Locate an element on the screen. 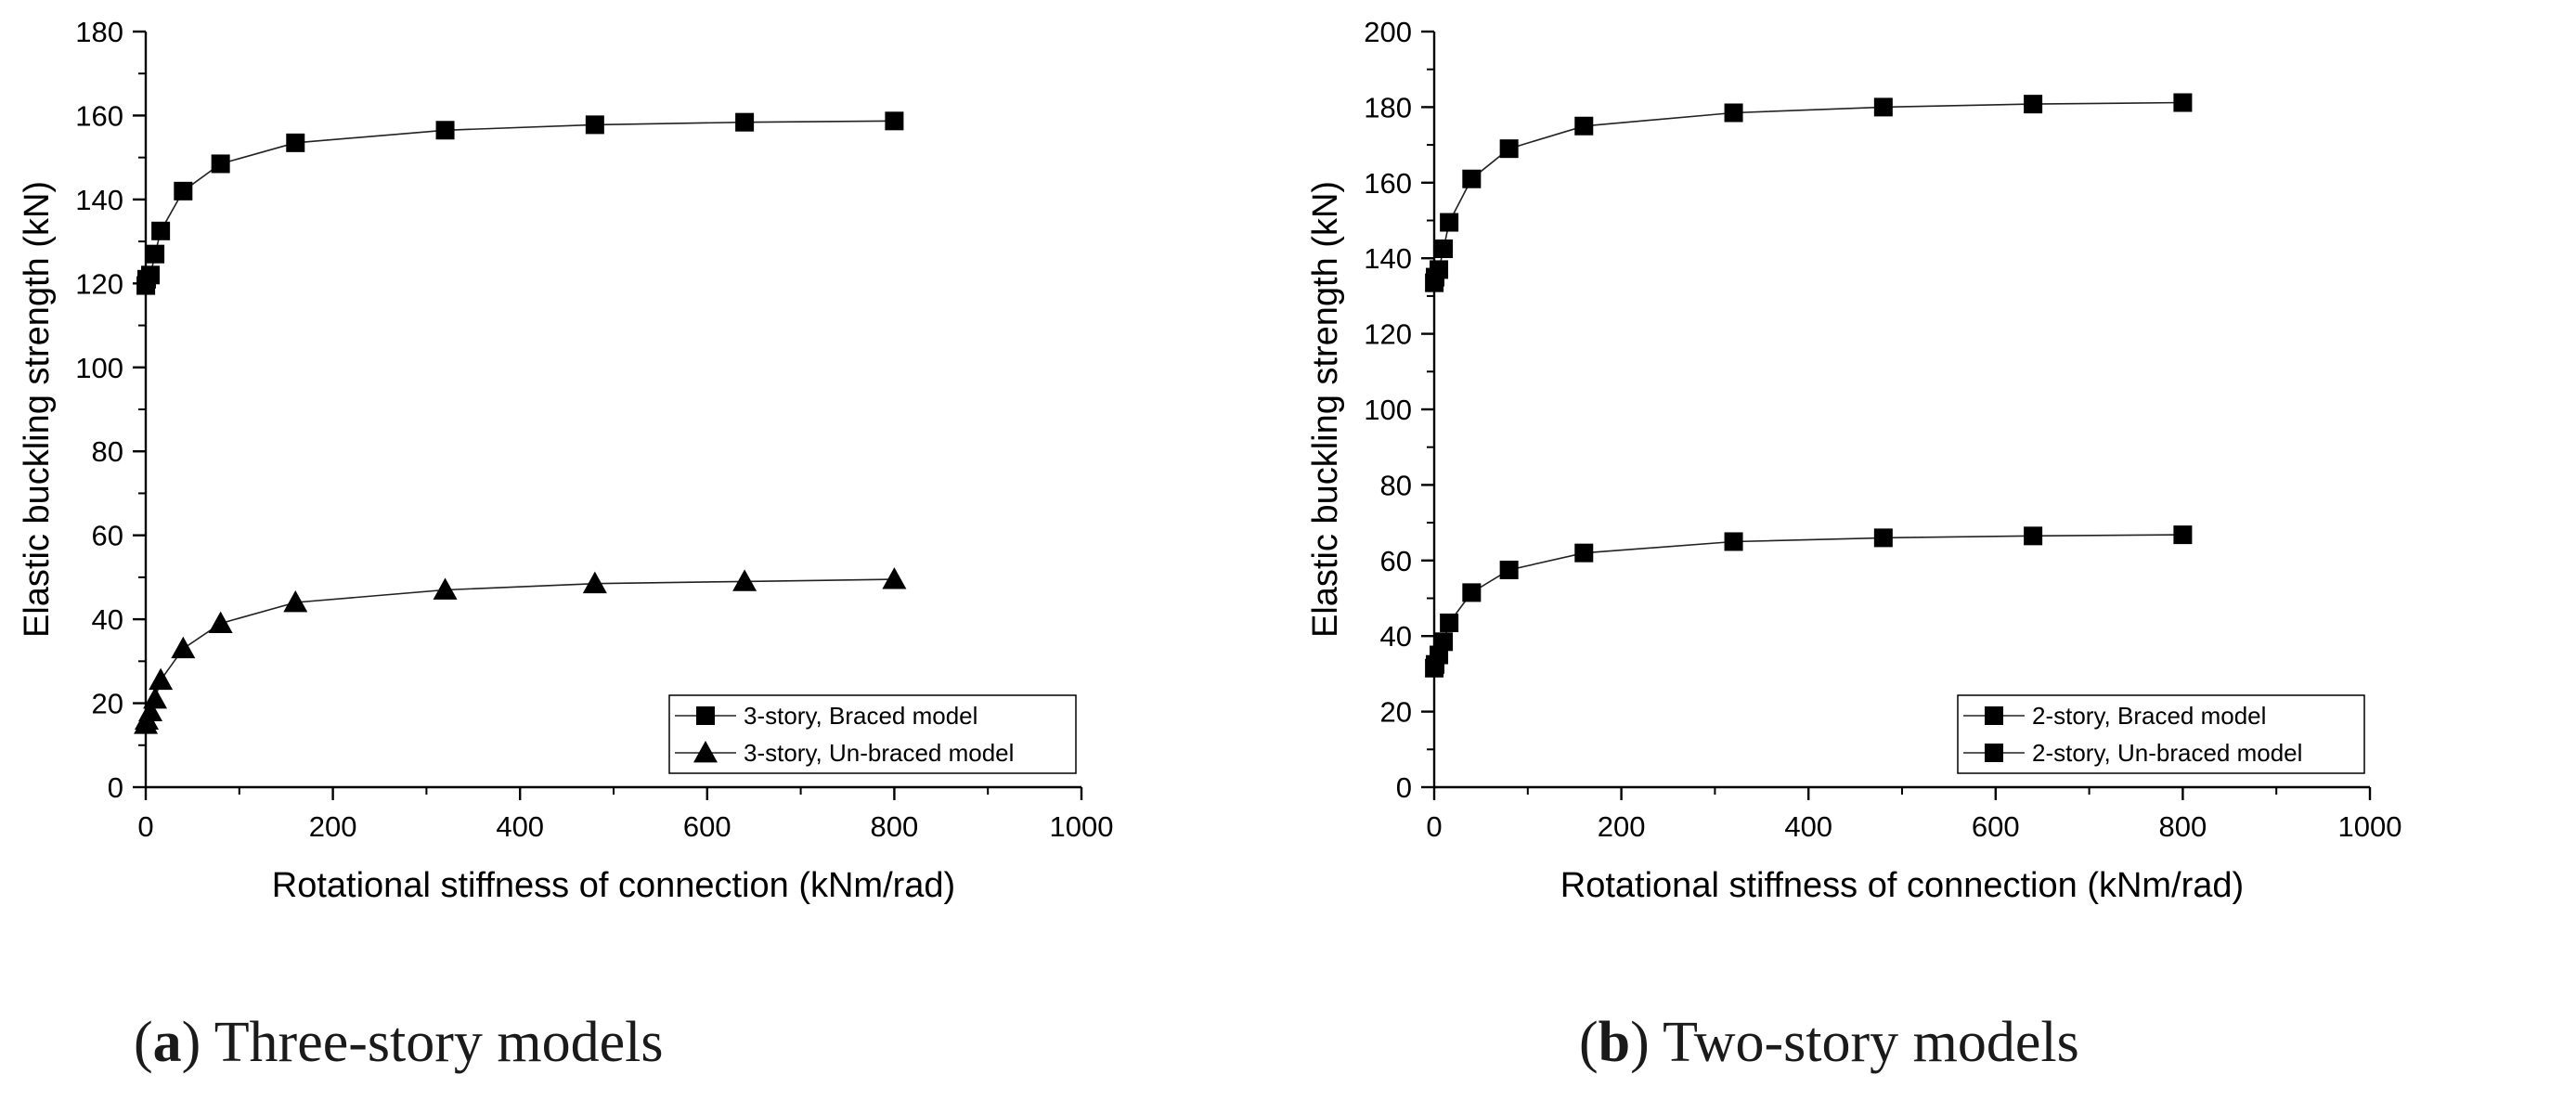 The image size is (2576, 1100). legend-label: 2-story, Un-braced model is located at coordinates (2167, 753).